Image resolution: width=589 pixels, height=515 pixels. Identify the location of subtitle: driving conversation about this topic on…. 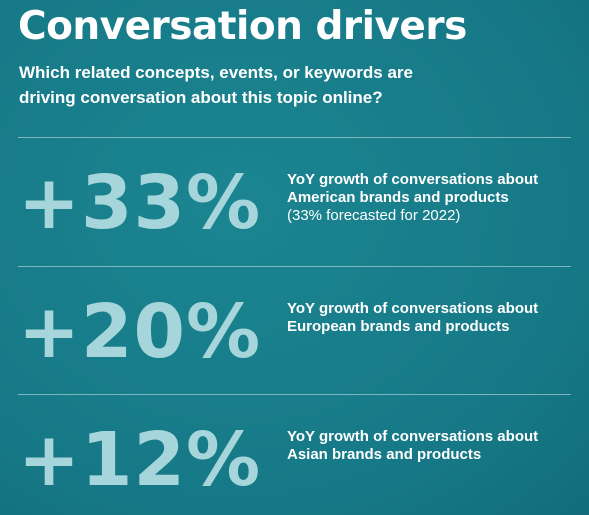
(201, 97).